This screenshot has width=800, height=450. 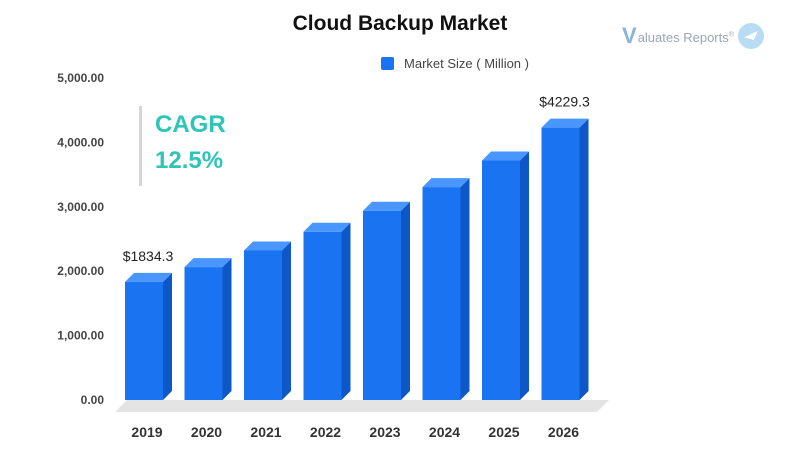 I want to click on data-label: $1834.3, so click(x=148, y=256).